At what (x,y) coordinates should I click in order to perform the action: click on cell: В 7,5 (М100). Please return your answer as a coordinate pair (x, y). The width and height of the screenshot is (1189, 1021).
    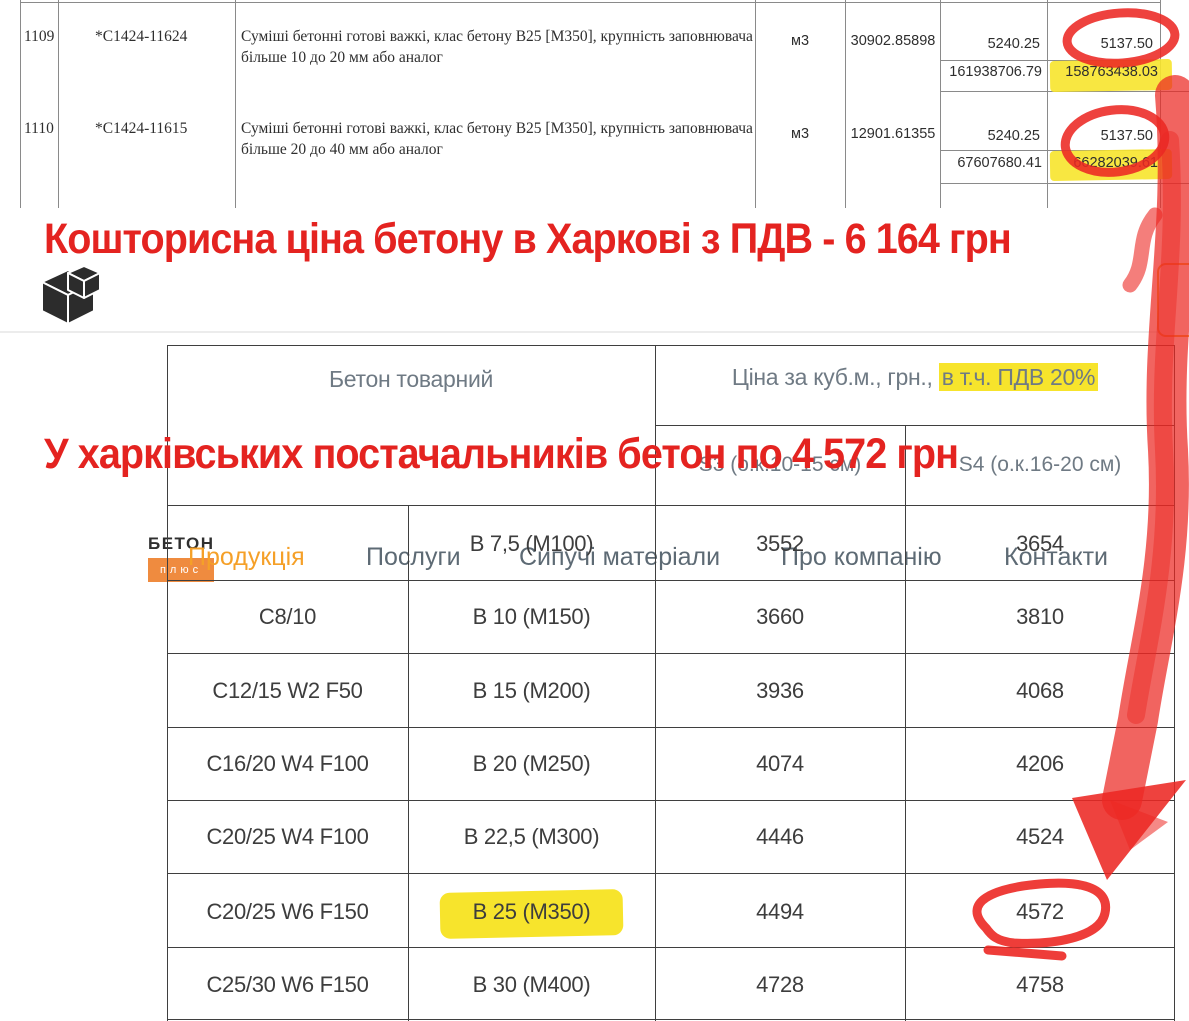
    Looking at the image, I should click on (531, 543).